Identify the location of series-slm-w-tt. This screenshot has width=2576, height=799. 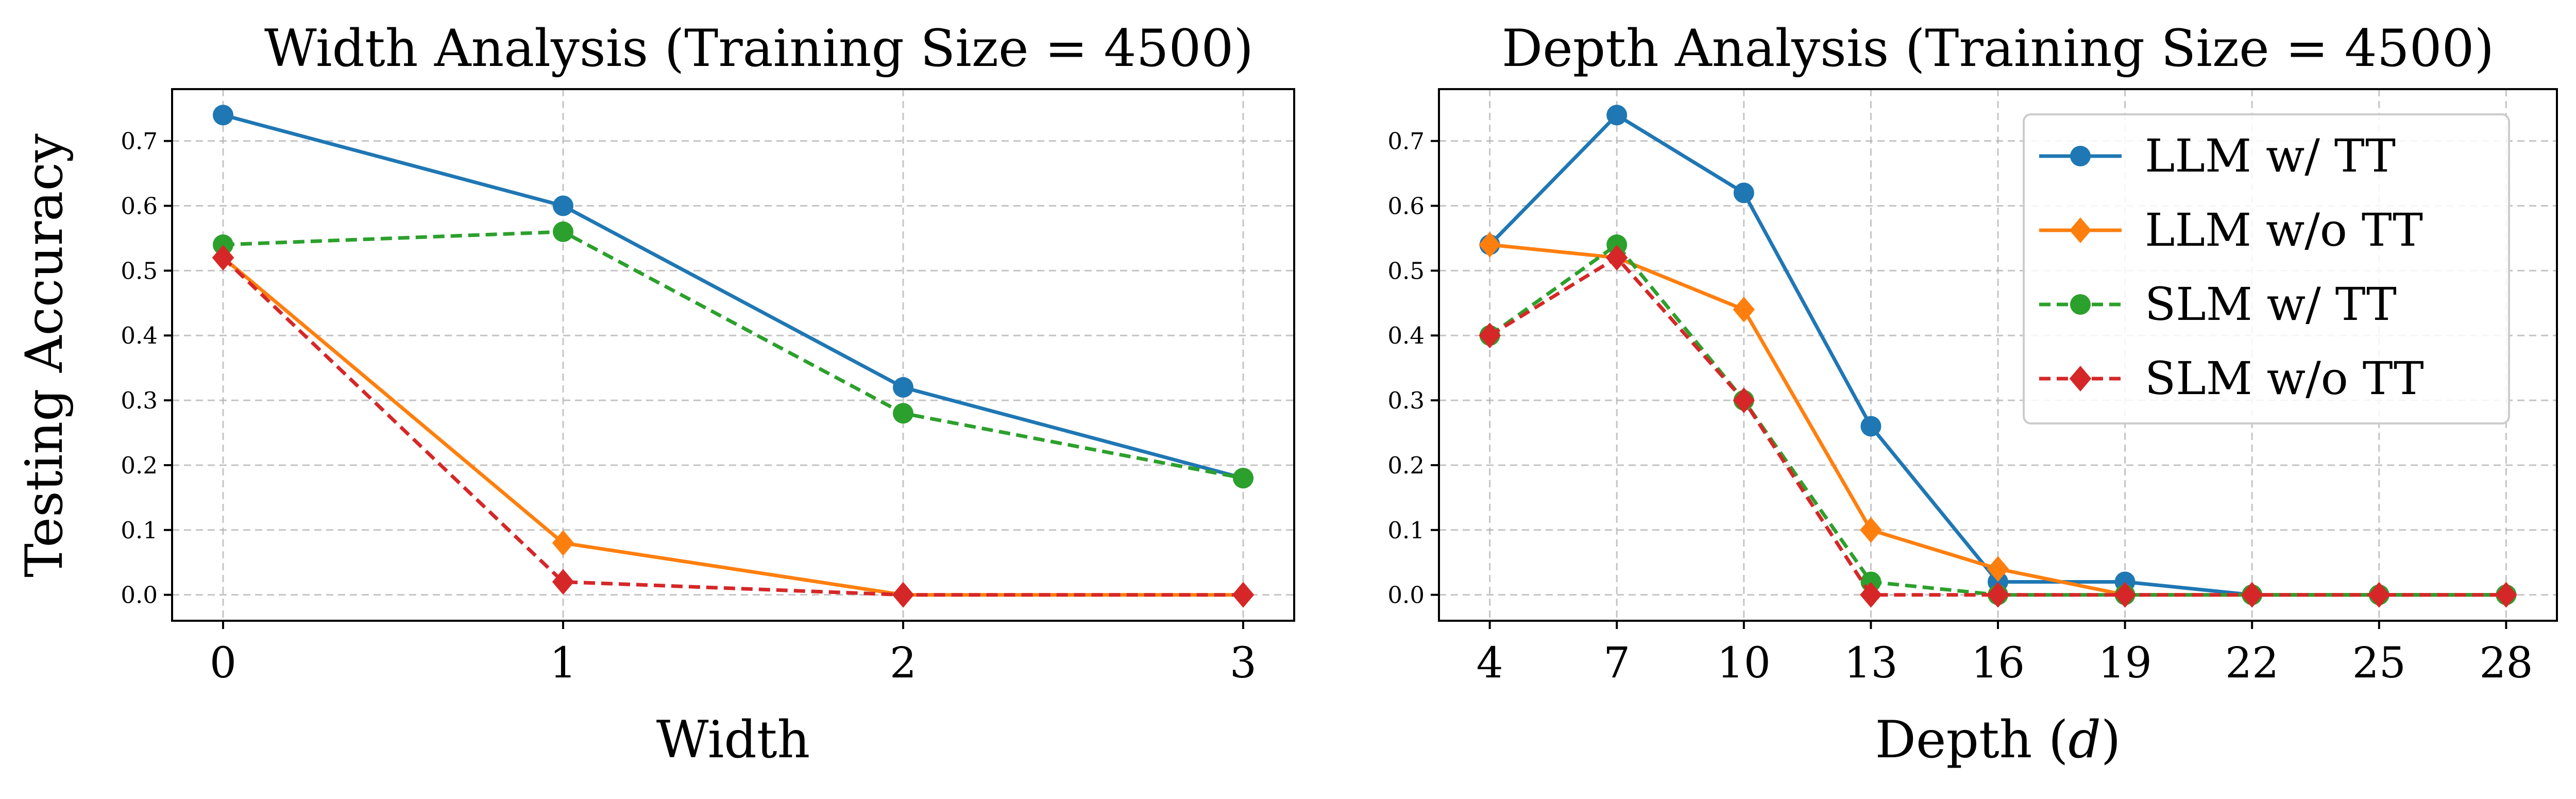
(733, 355).